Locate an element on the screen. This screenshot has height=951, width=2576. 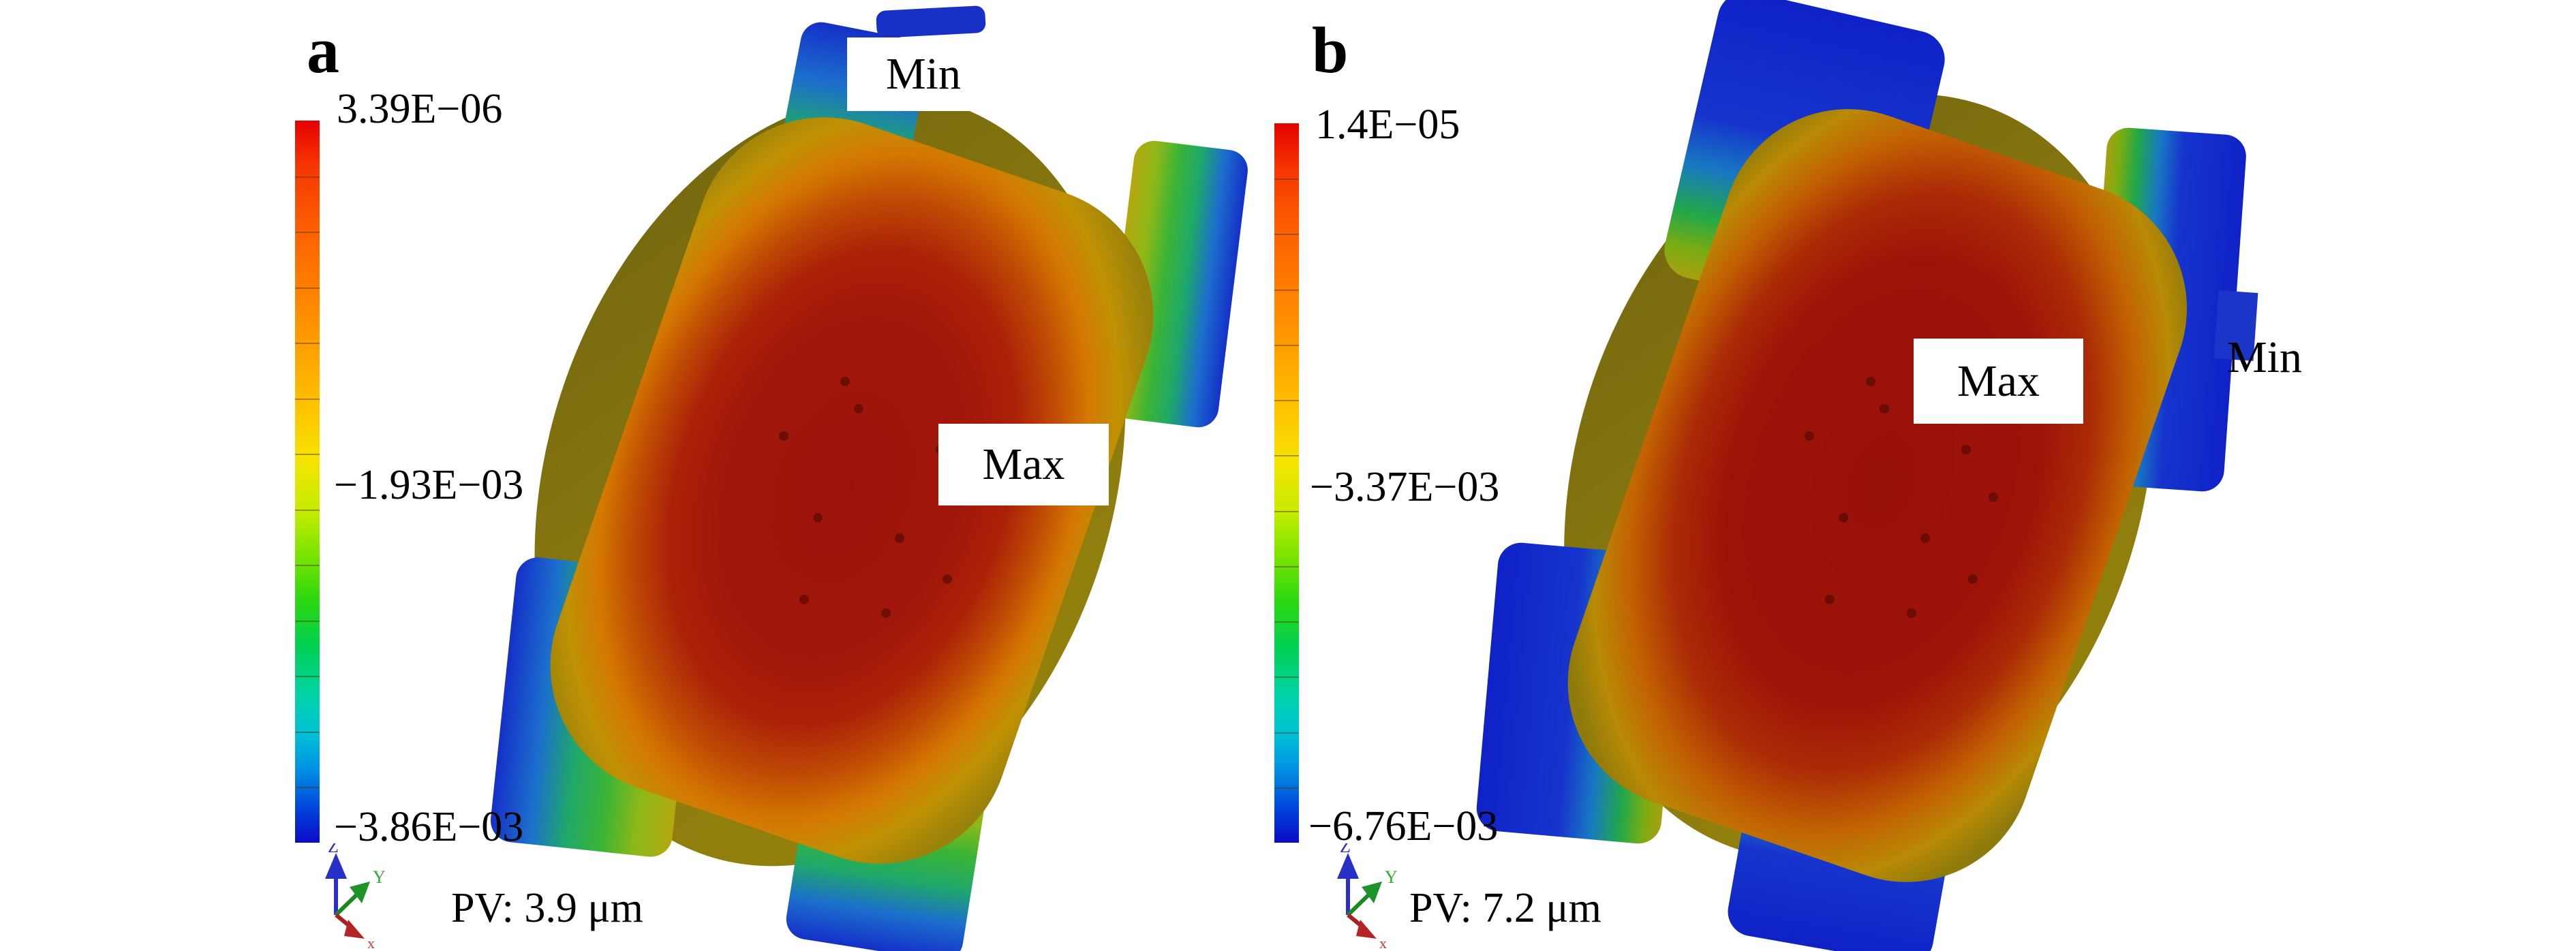
colorbar-b-min-label: −6.76E−03 is located at coordinates (1403, 826).